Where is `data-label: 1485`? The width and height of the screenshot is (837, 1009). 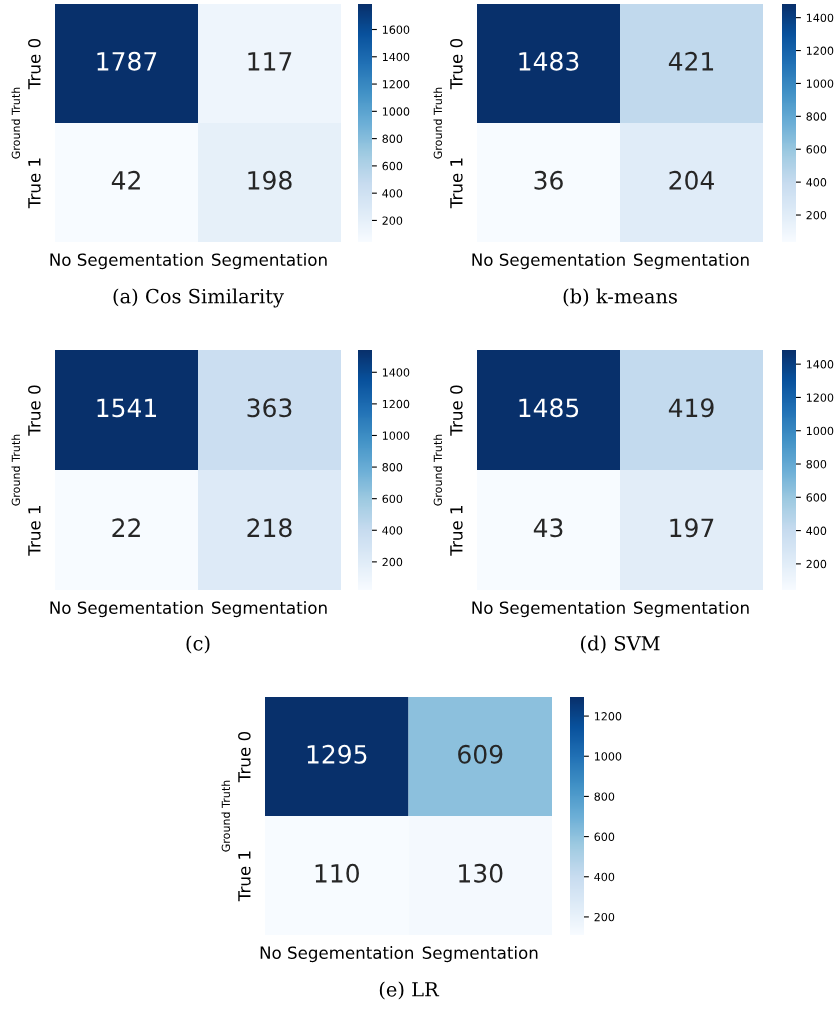 data-label: 1485 is located at coordinates (549, 408).